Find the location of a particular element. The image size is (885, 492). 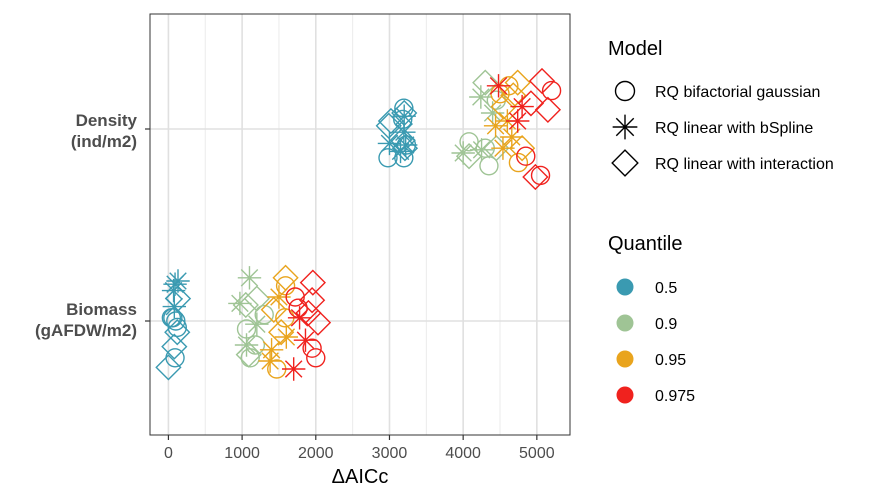

y-tick-label-biomass-line2: (gAFDW/m2) is located at coordinates (86, 330).